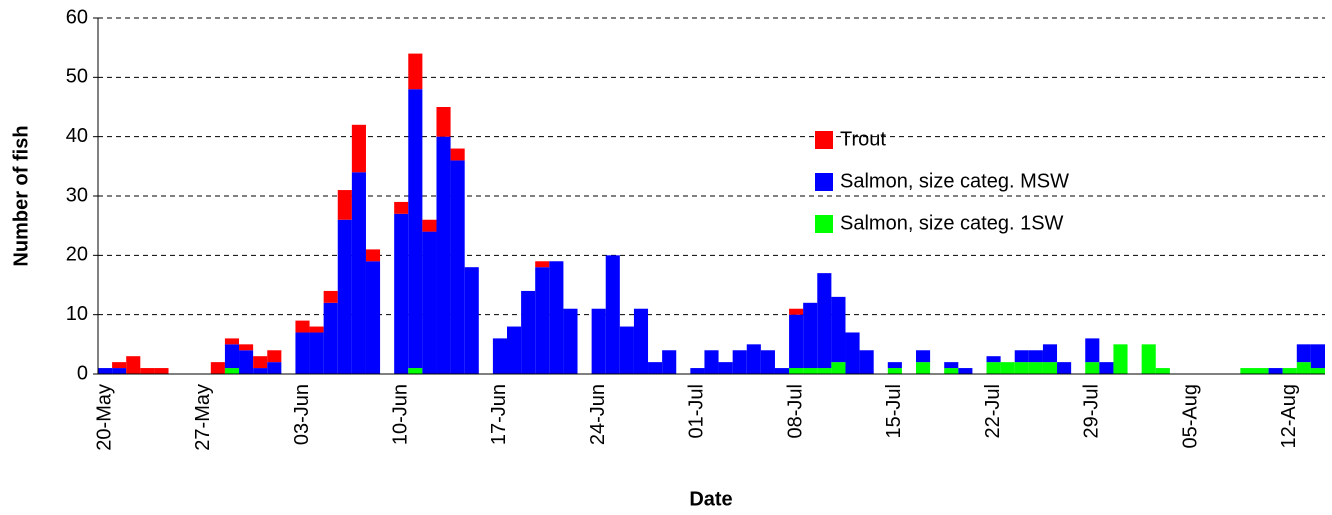 The width and height of the screenshot is (1332, 515). Describe the element at coordinates (21, 195) in the screenshot. I see `y-axis-title: Number of fish` at that location.